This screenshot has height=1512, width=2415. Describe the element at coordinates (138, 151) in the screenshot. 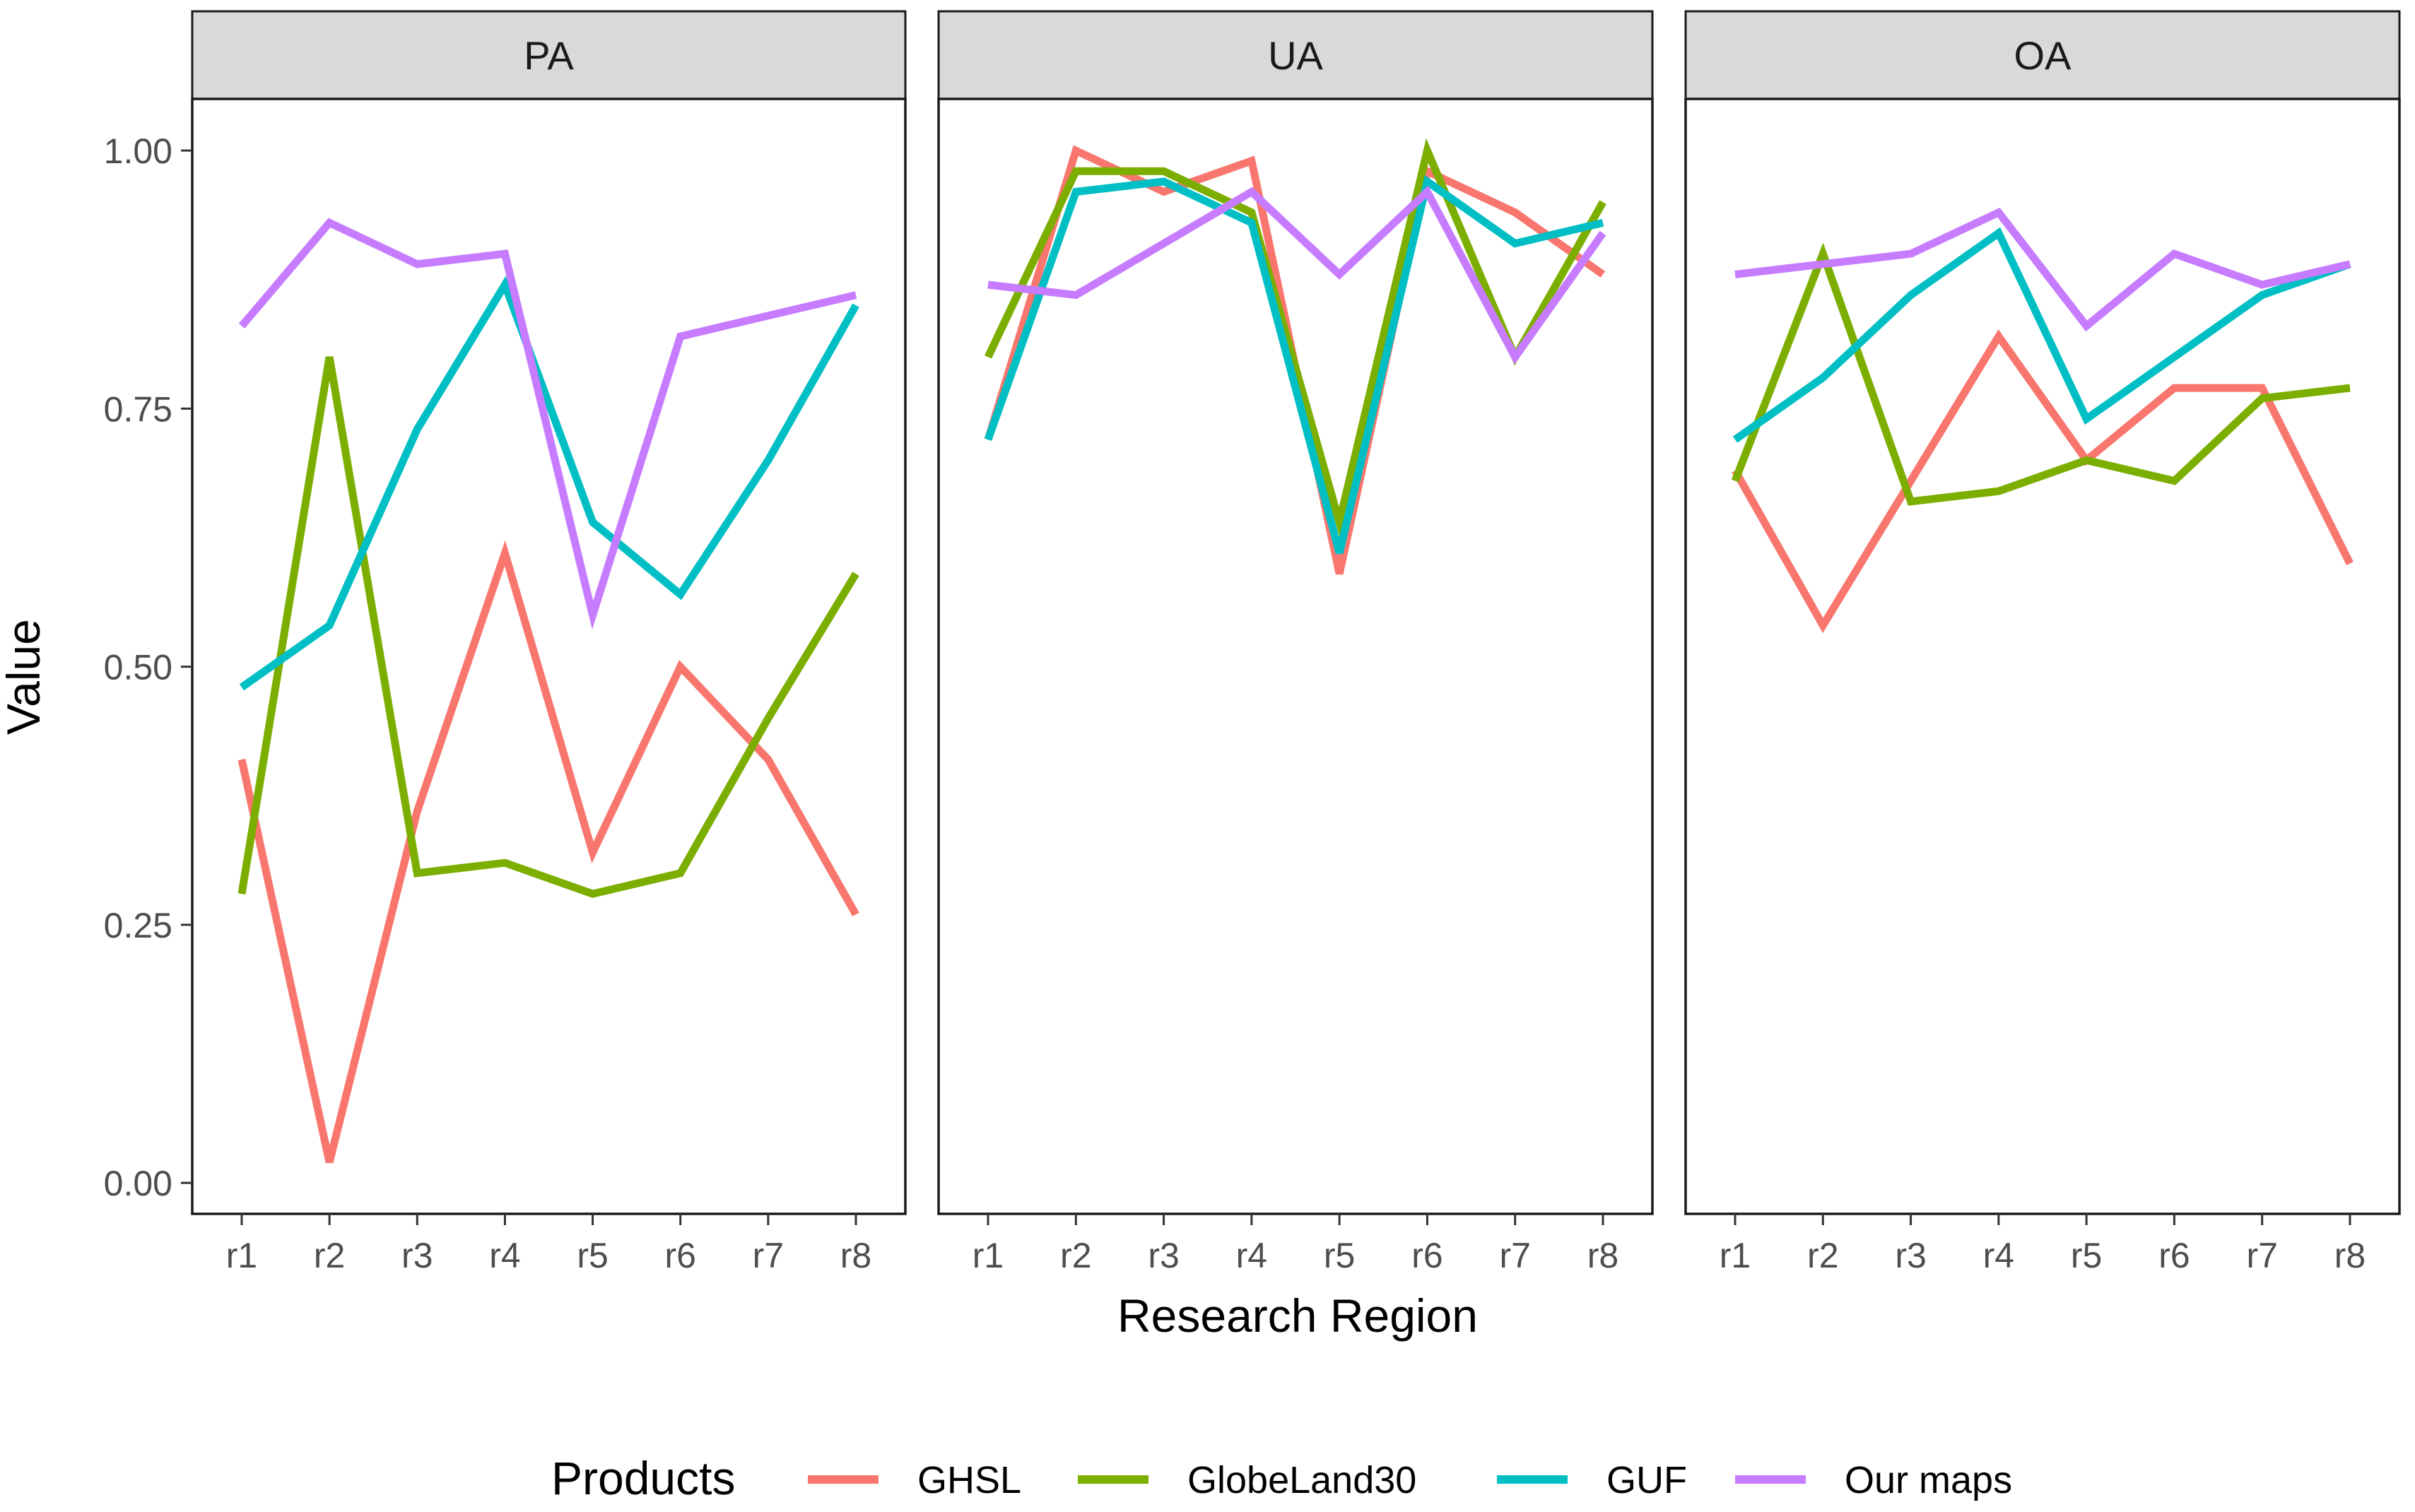

I see `y-tick-label: 1.00` at that location.